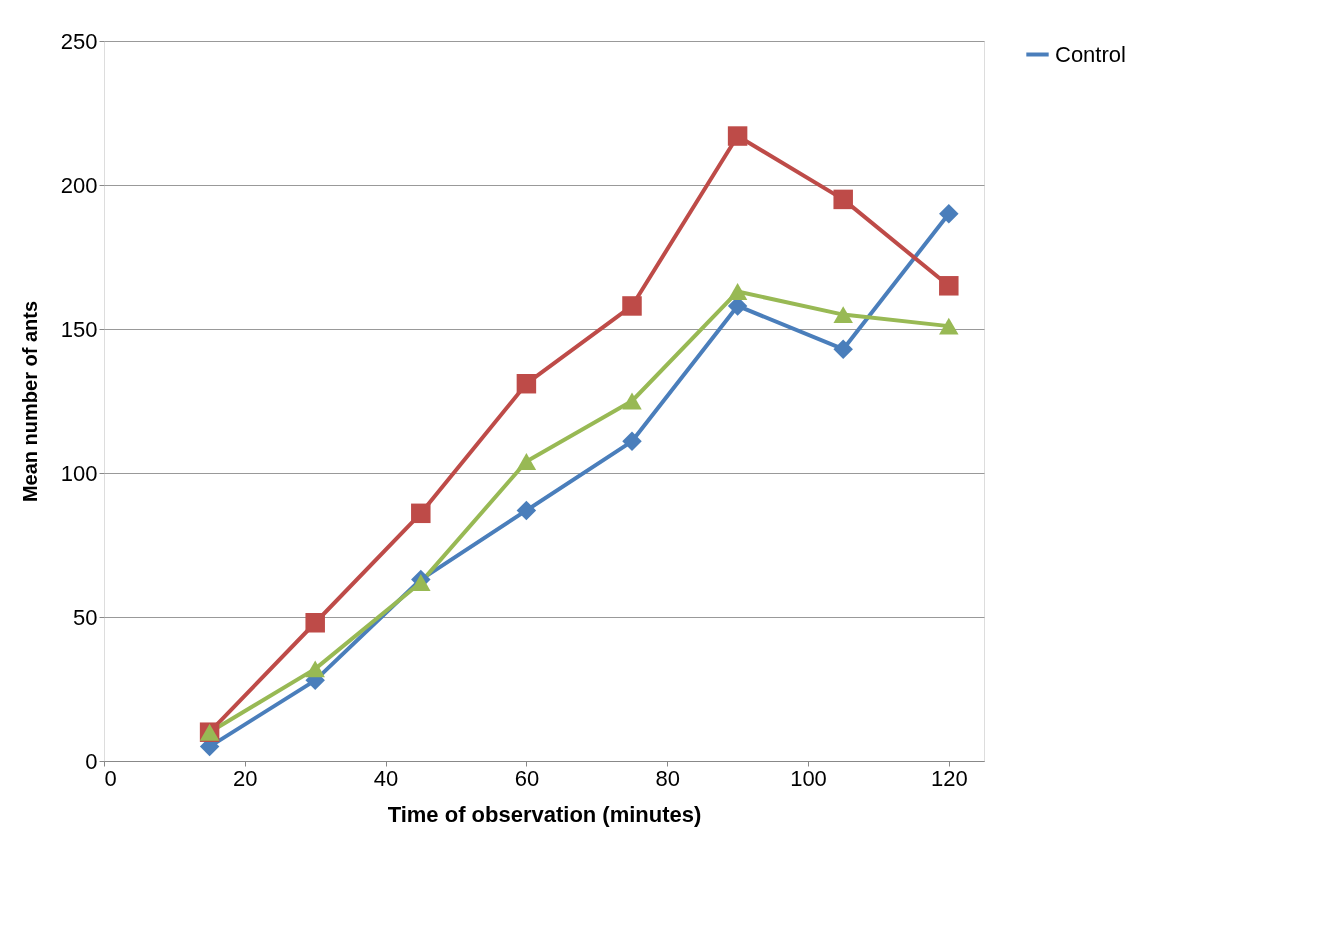  I want to click on x-tick-label: 0, so click(110, 778).